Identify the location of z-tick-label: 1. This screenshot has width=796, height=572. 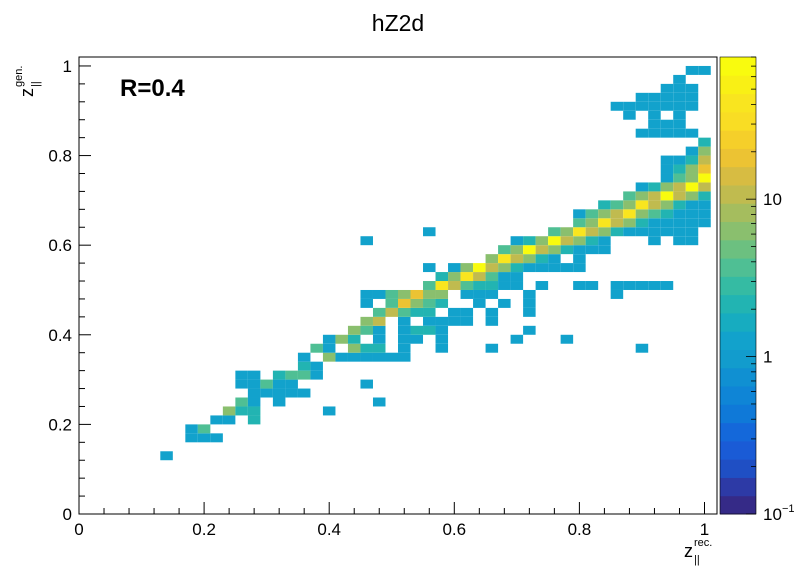
(767, 357).